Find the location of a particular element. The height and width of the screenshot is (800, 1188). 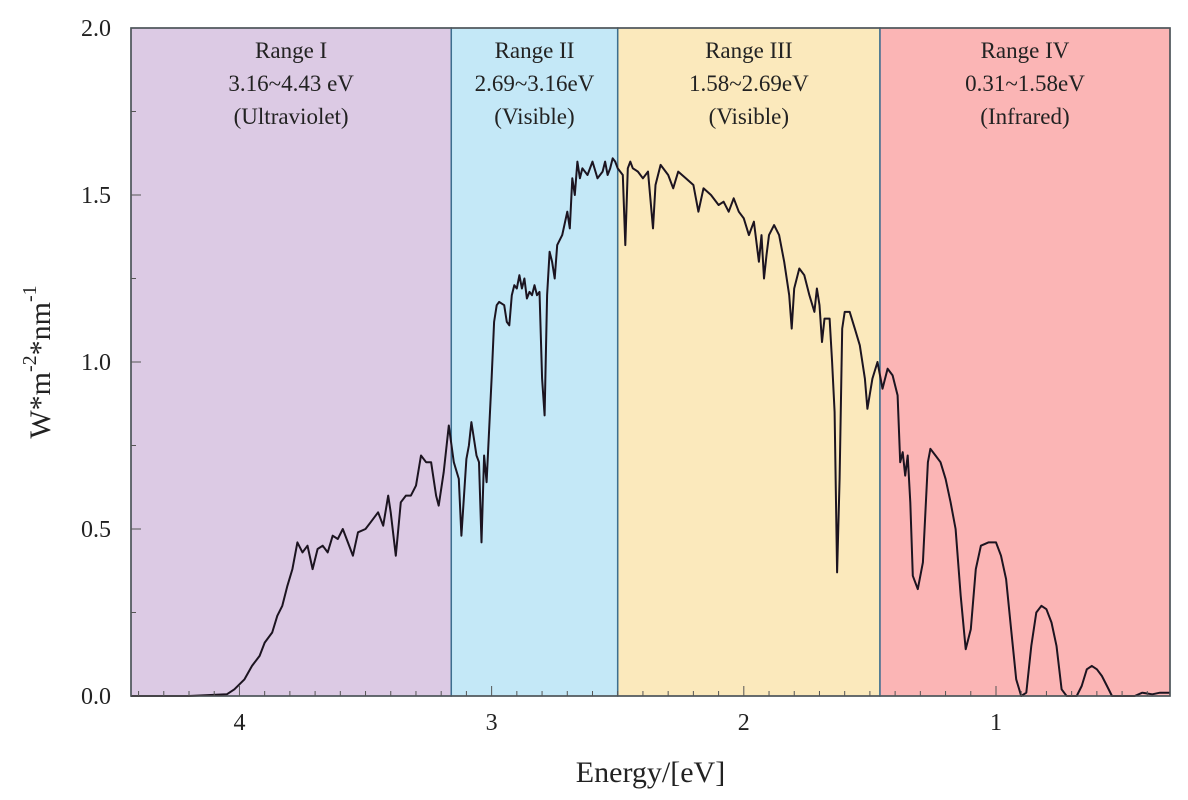

x-axis-title: Energy/[eV] is located at coordinates (650, 772).